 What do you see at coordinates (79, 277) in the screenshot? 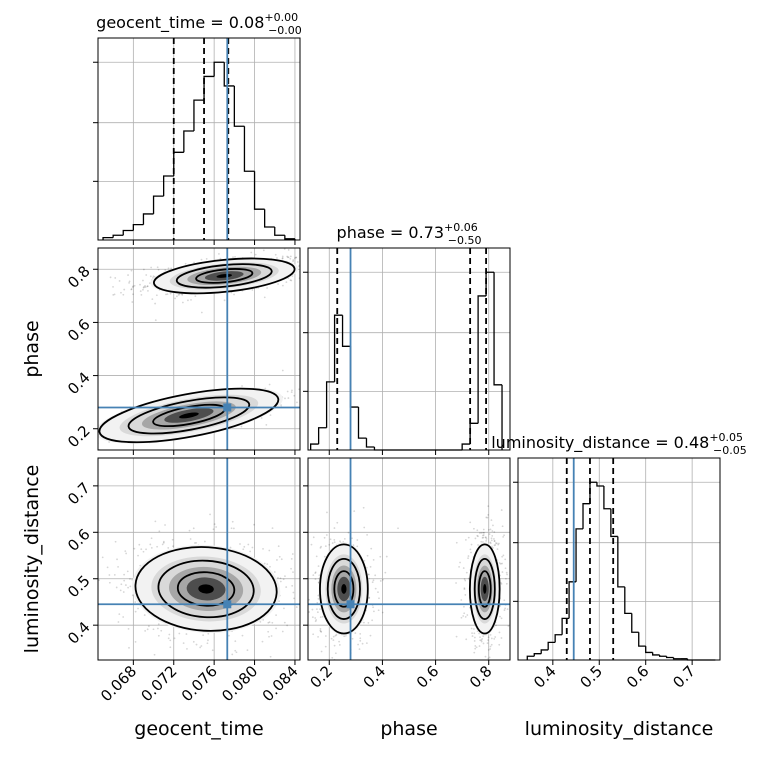
I see `y-tick-label: 0.8` at bounding box center [79, 277].